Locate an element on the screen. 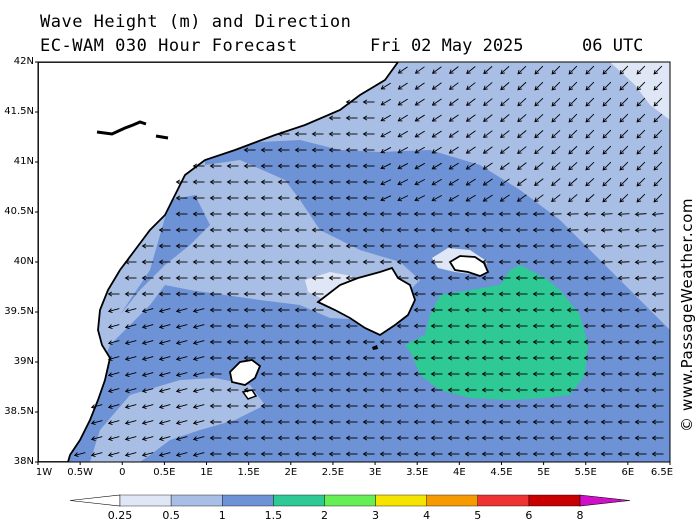  colorbar-label: 1.5 is located at coordinates (273, 515).